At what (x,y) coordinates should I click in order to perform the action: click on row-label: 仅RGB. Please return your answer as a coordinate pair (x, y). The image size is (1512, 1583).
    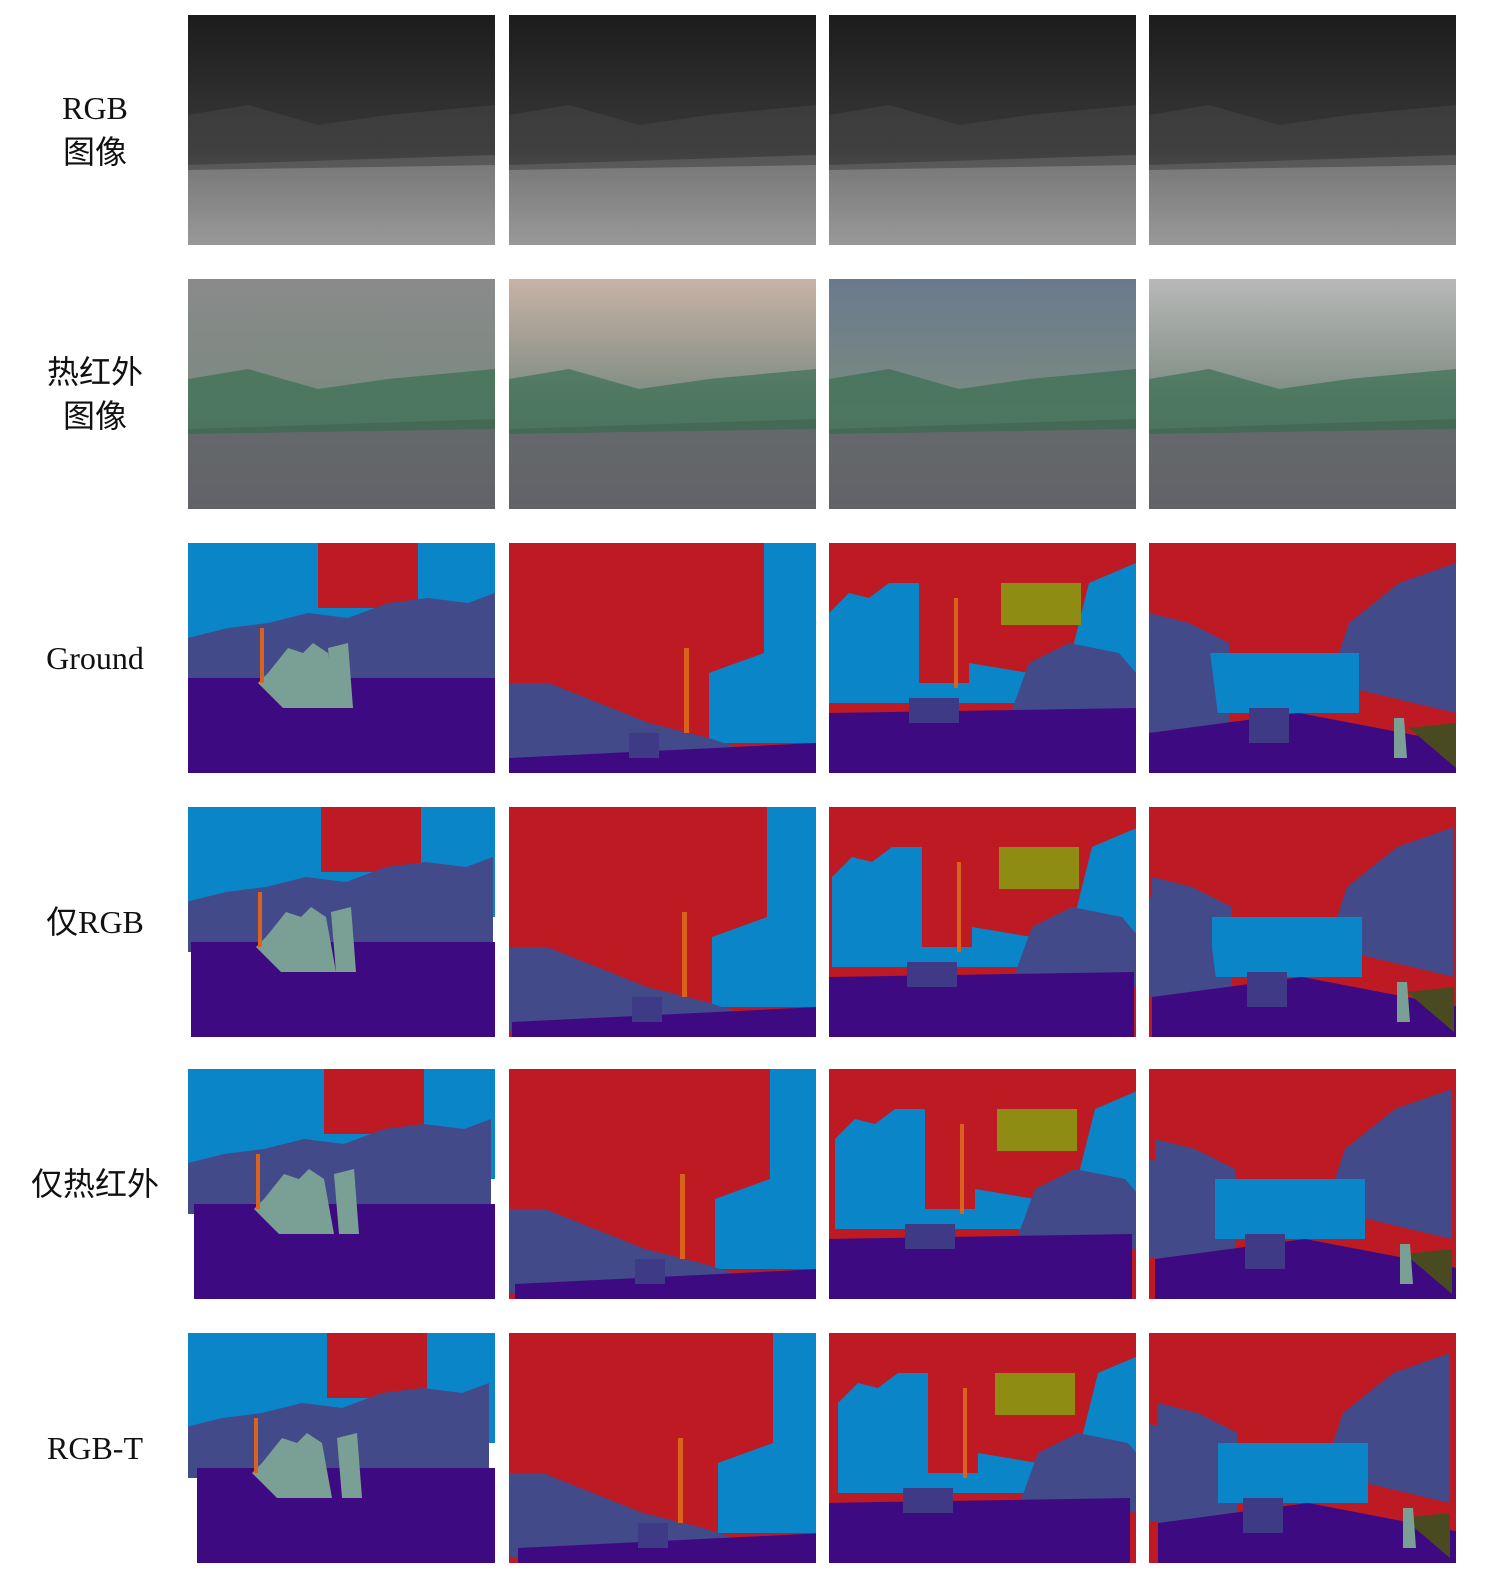
    Looking at the image, I should click on (95, 922).